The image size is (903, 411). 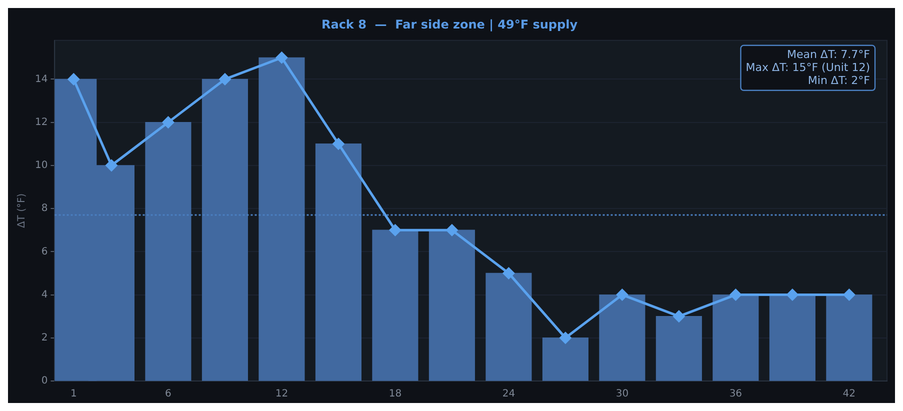 What do you see at coordinates (839, 80) in the screenshot?
I see `annotation: Min ΔT: 2°F` at bounding box center [839, 80].